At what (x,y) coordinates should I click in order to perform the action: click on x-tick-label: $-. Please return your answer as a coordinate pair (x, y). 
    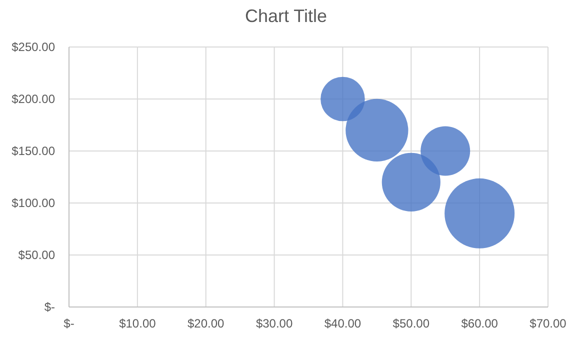
    Looking at the image, I should click on (69, 323).